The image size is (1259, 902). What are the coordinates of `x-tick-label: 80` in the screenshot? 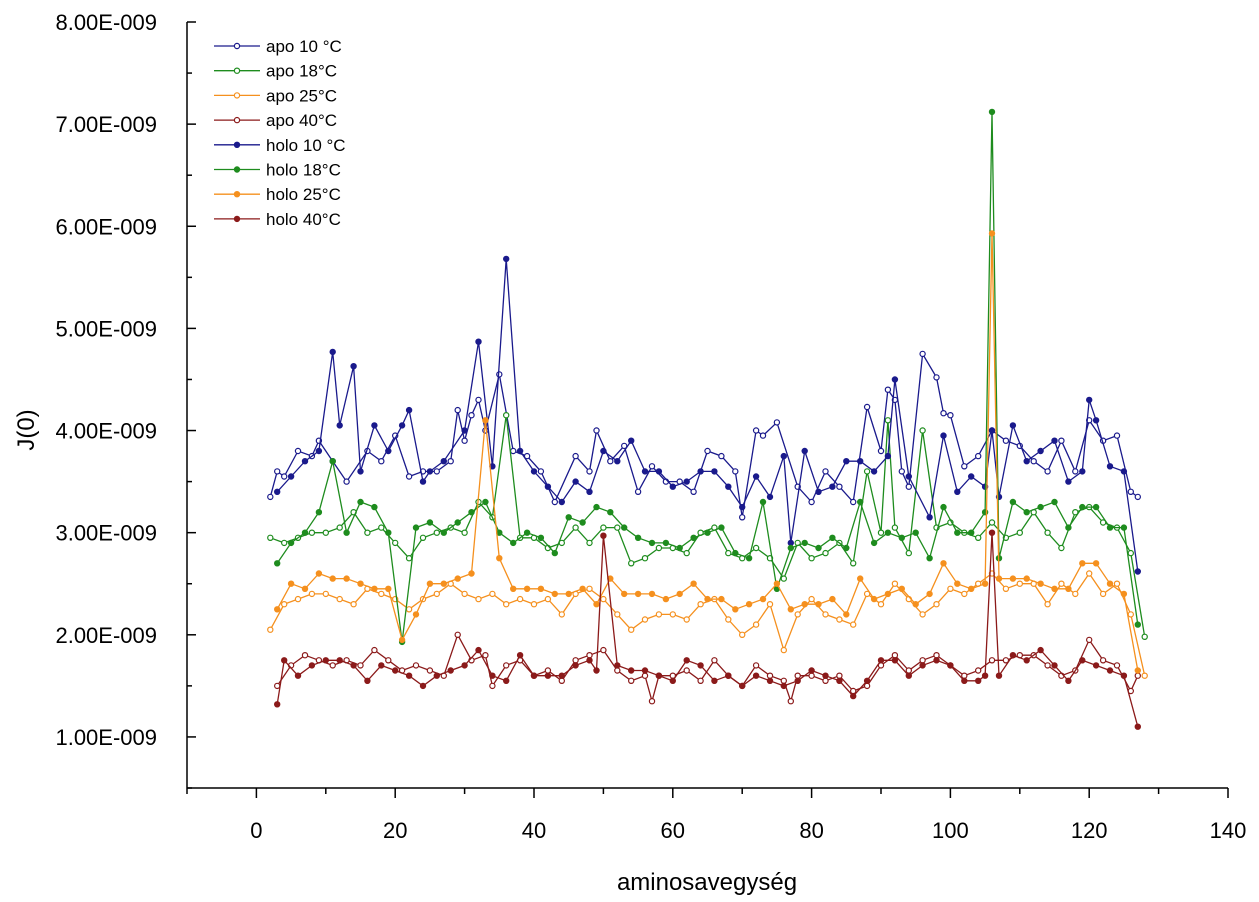 It's located at (811, 830).